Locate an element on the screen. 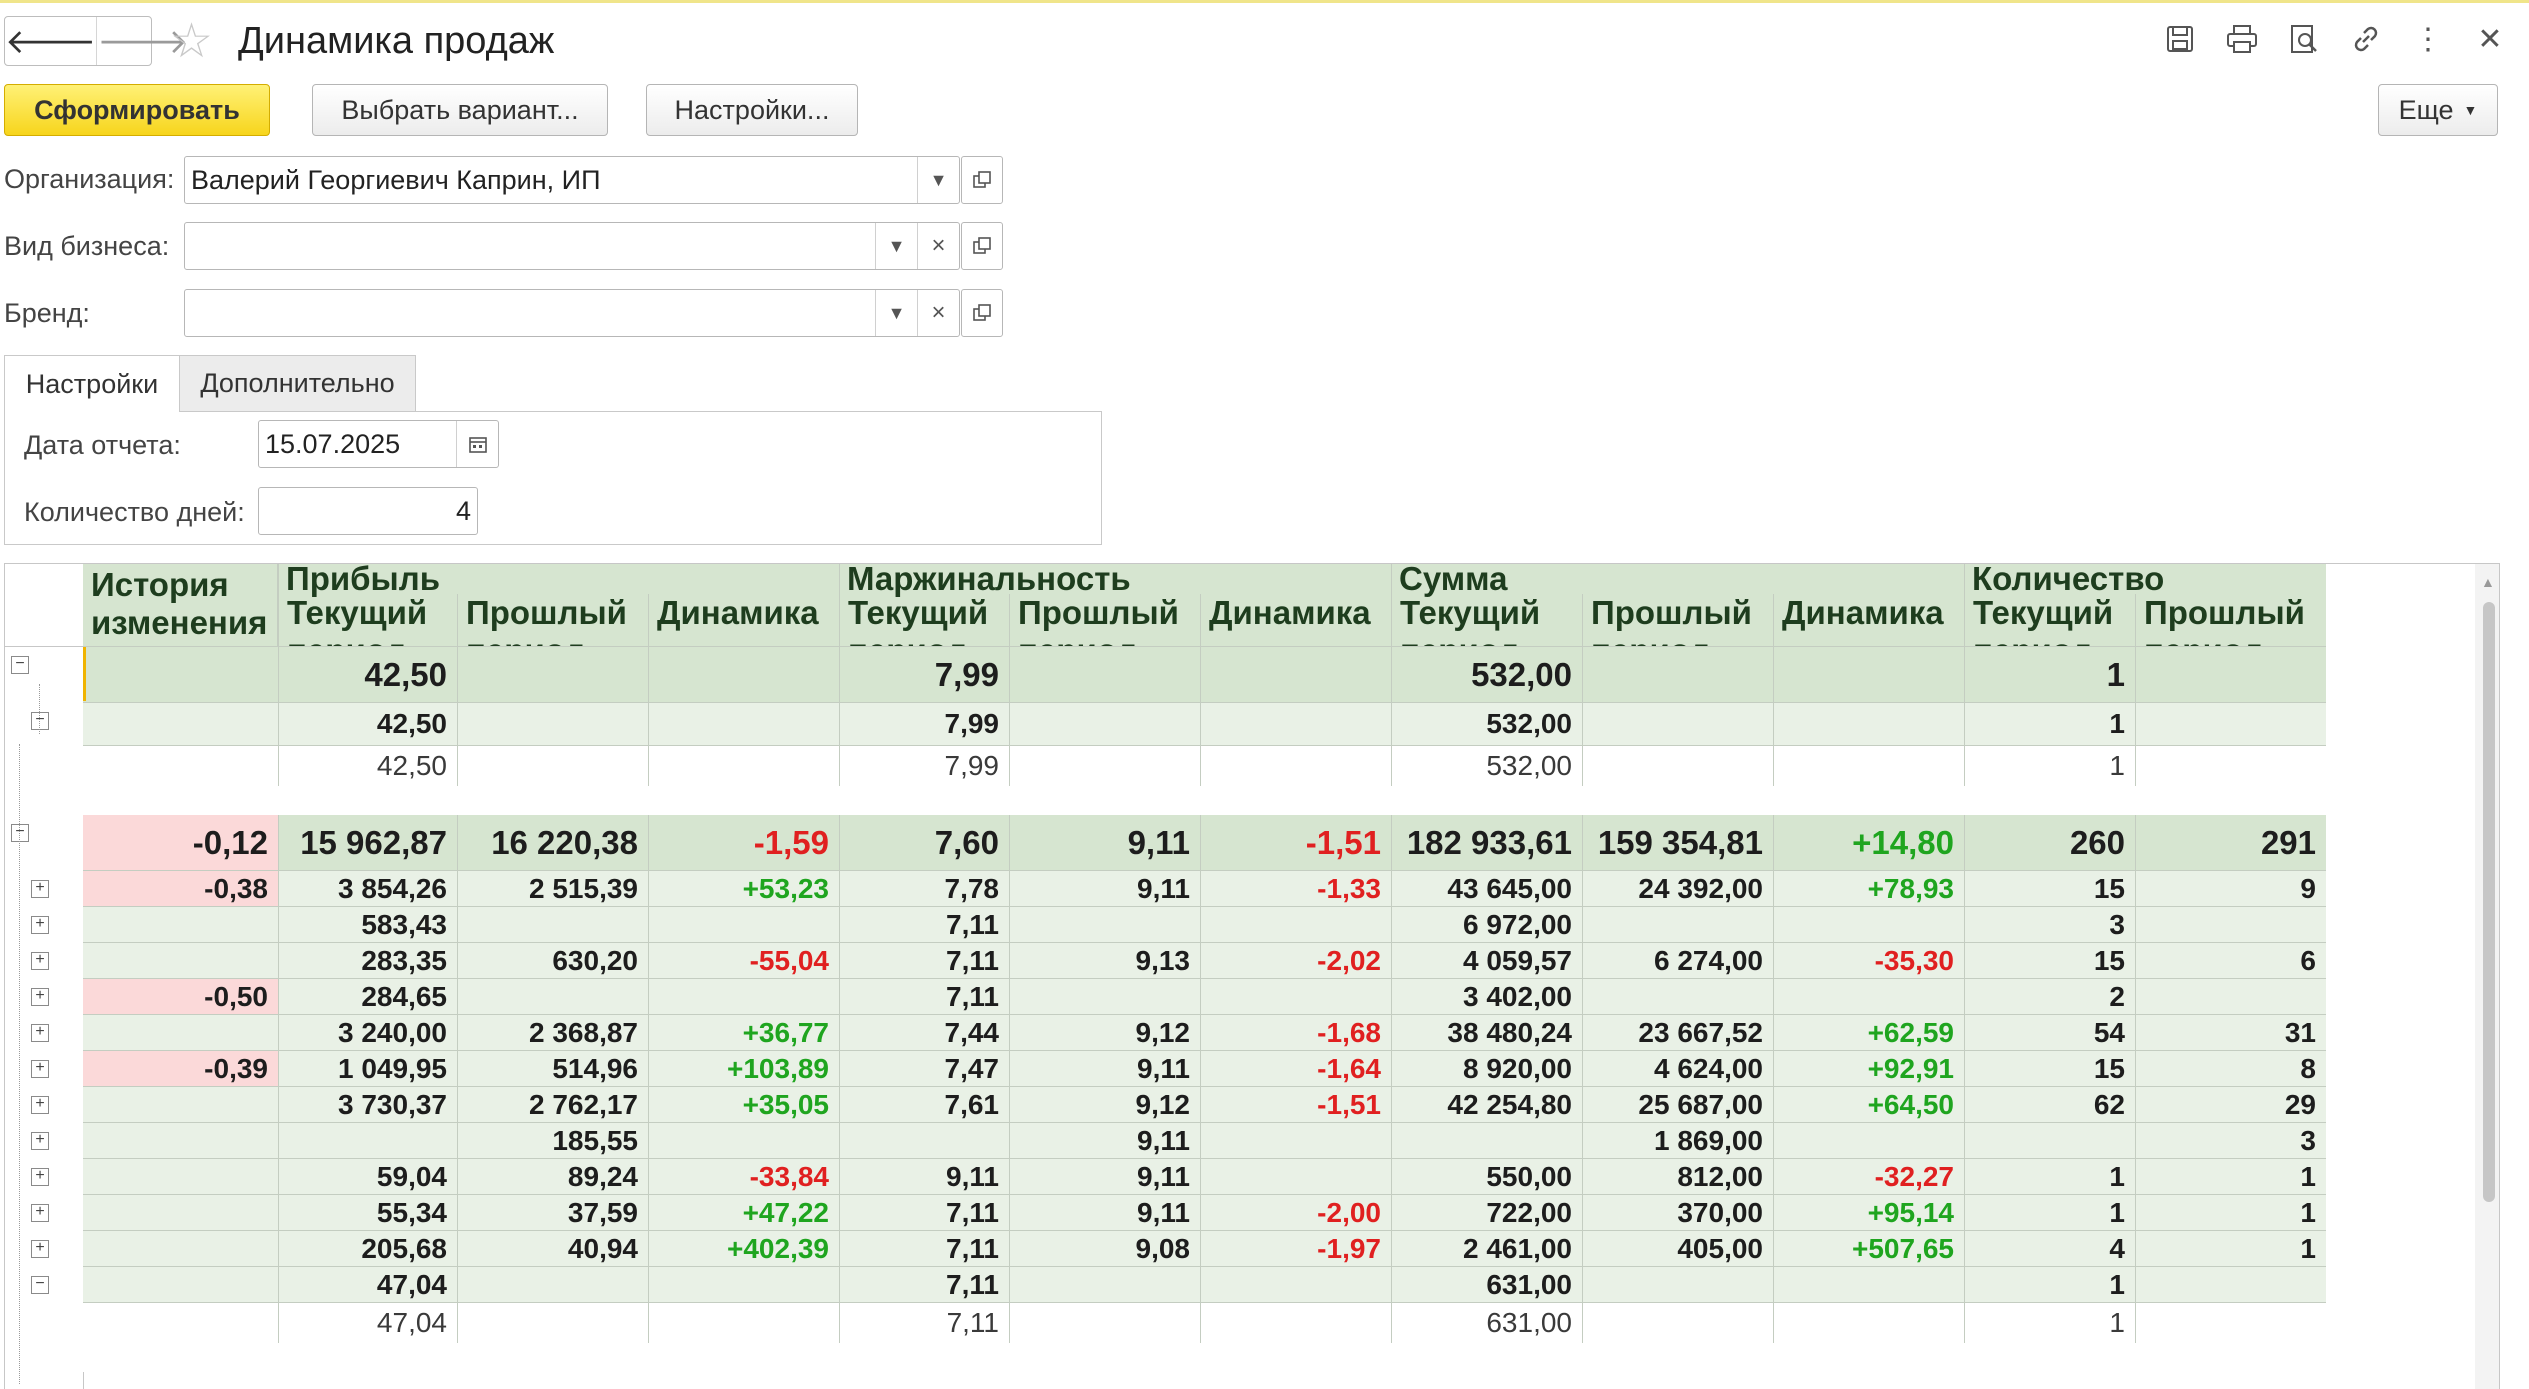  brand-label: Бренд: is located at coordinates (47, 313).